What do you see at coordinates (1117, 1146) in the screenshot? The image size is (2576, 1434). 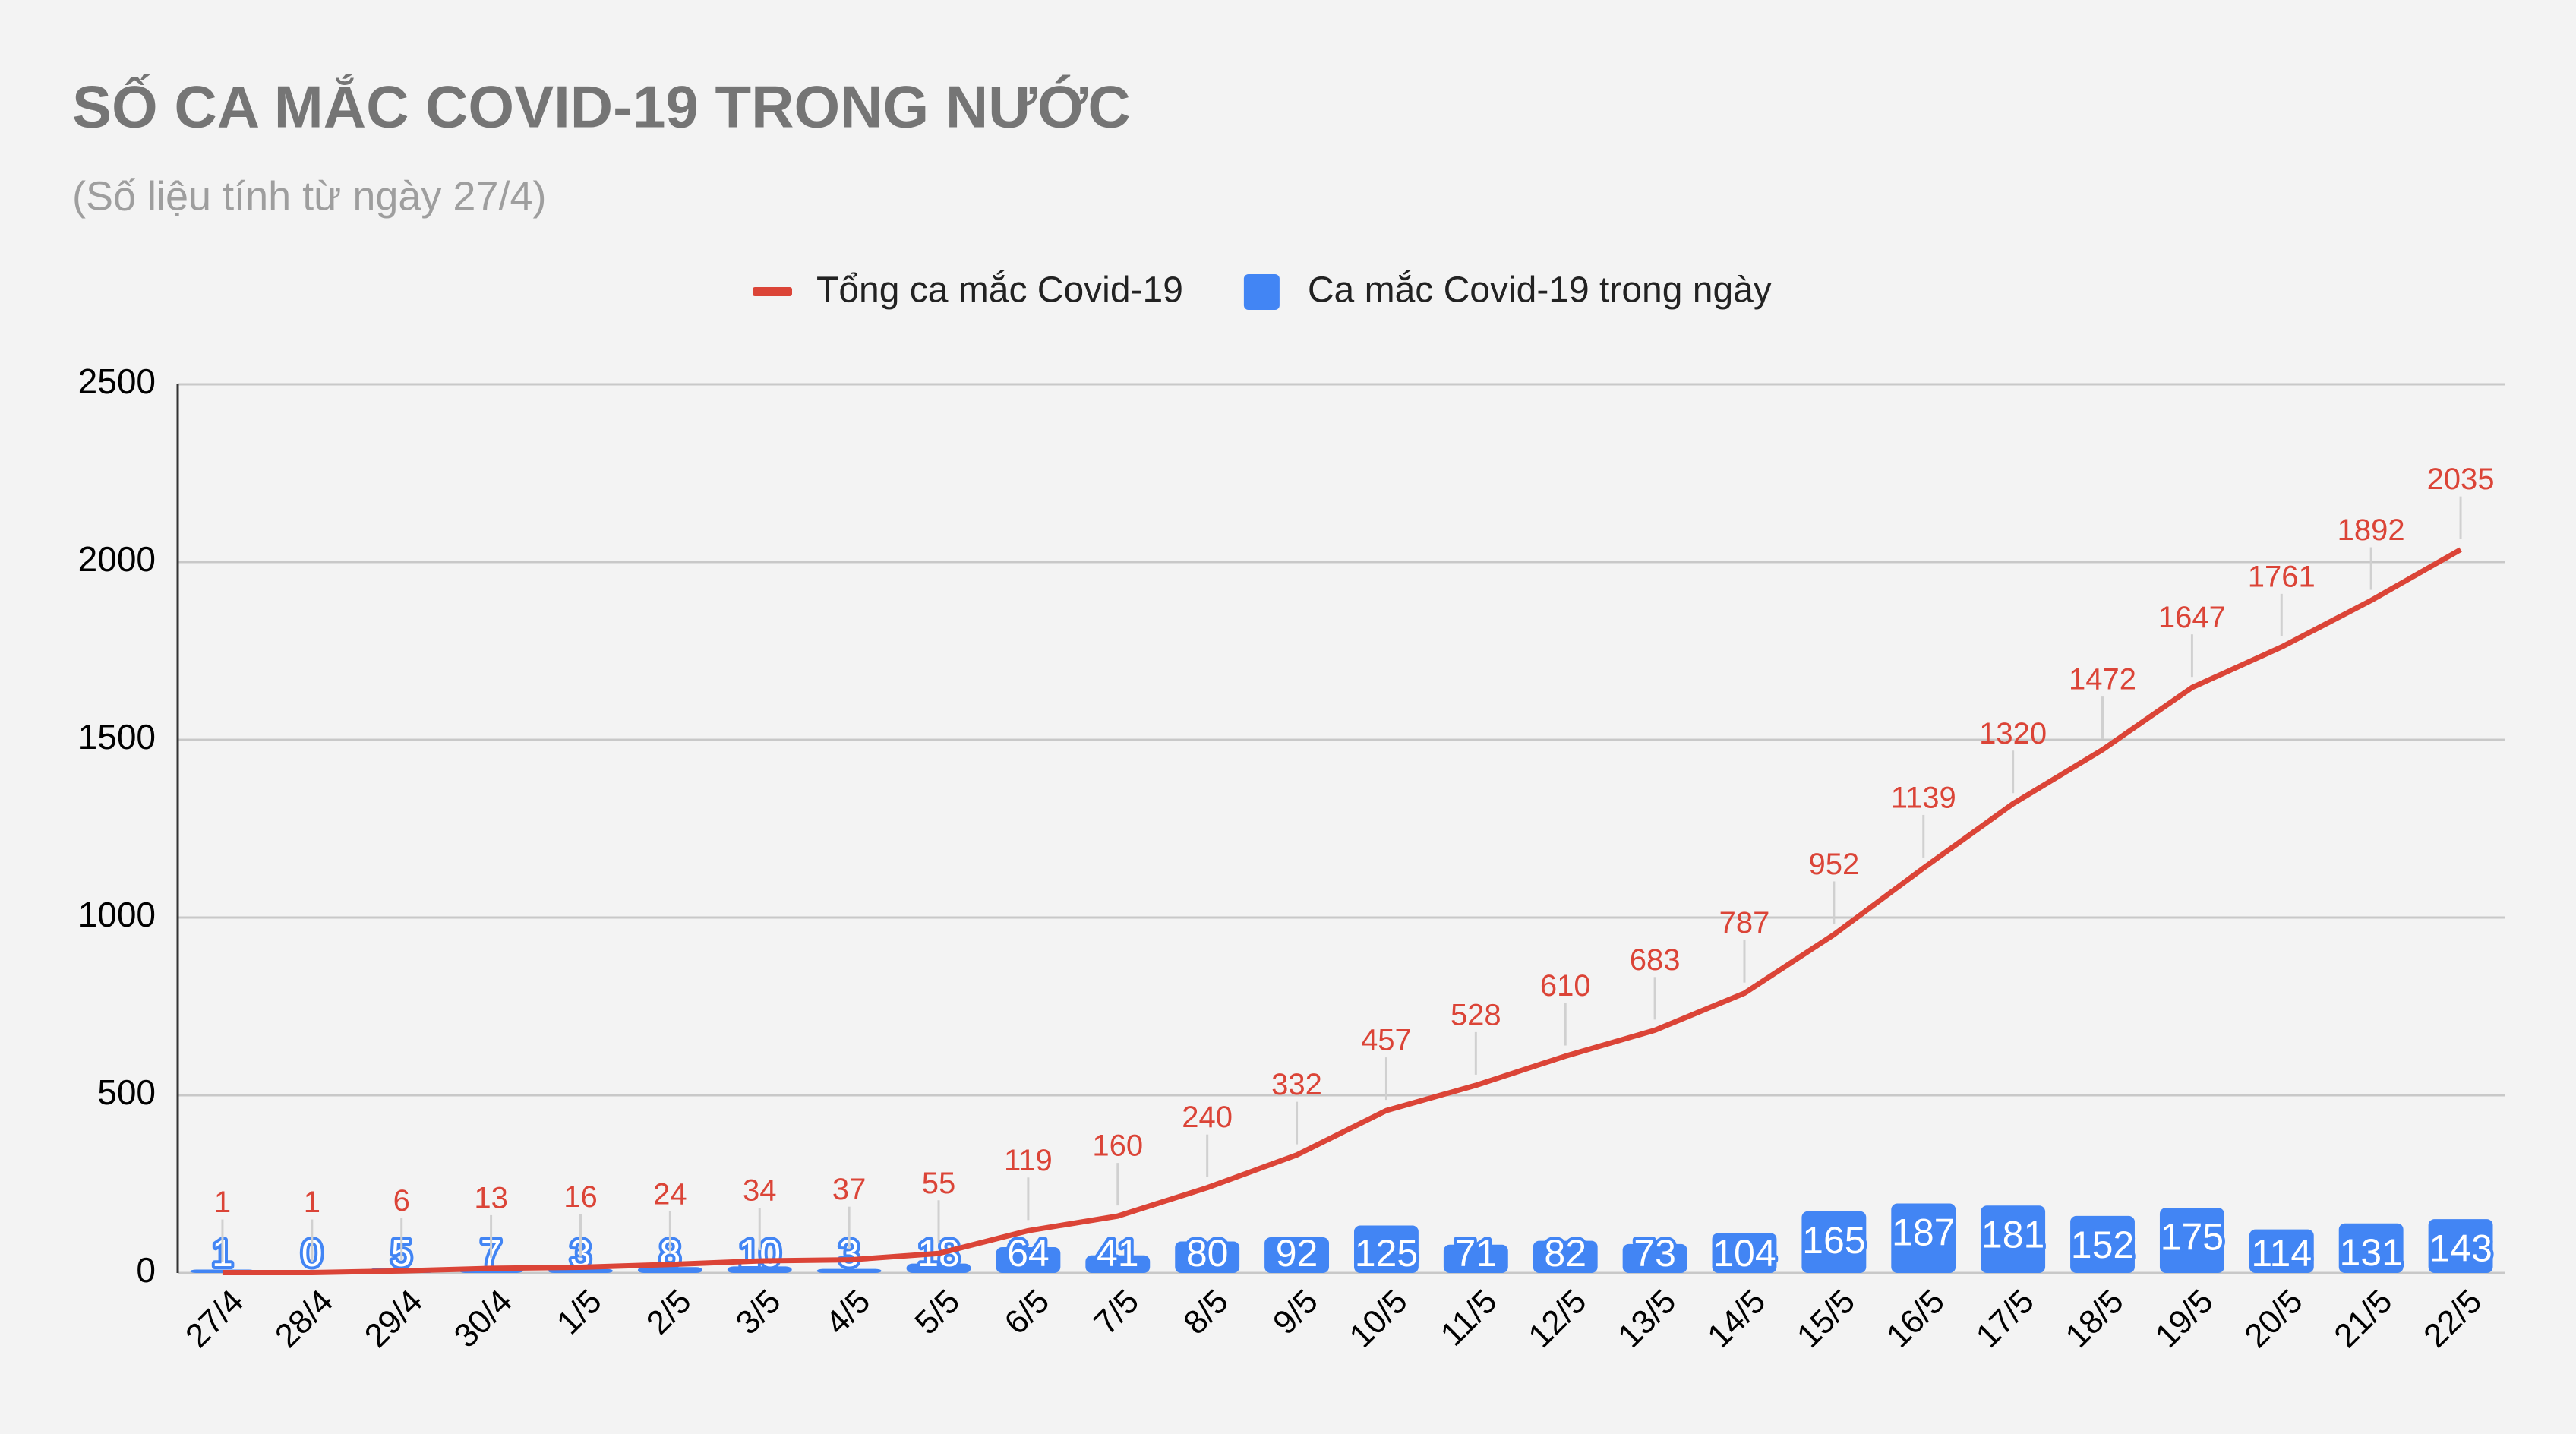 I see `line-value-label: 160` at bounding box center [1117, 1146].